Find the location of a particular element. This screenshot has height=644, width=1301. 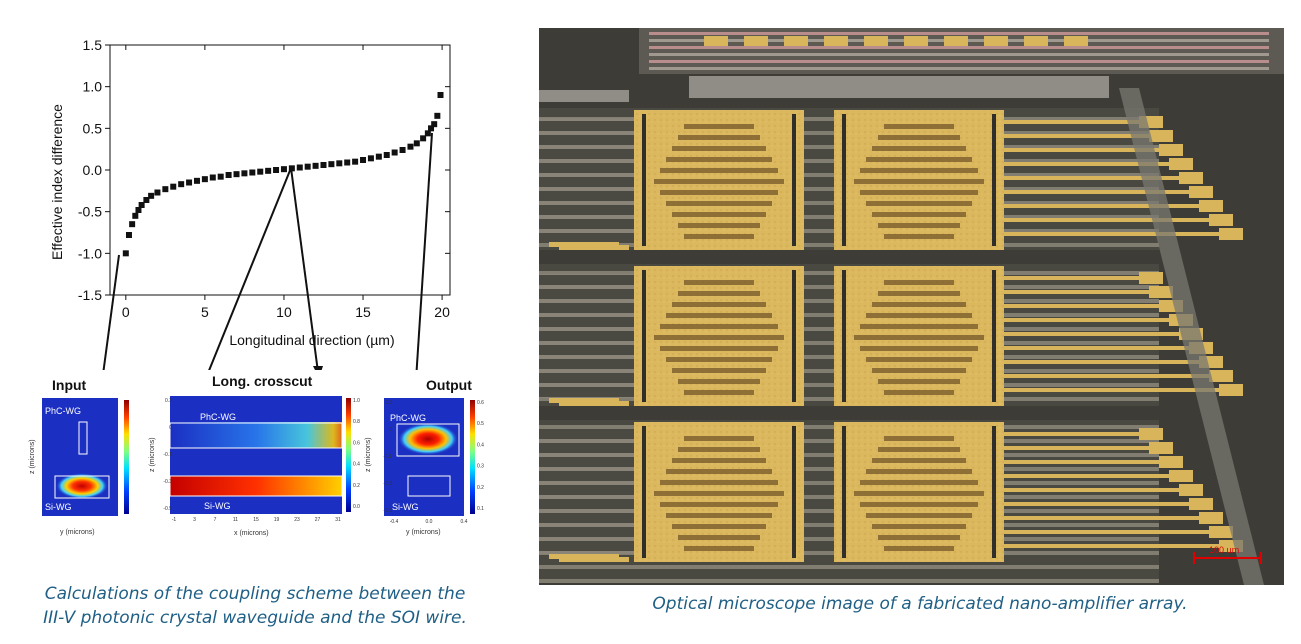

input-title: Input is located at coordinates (69, 385).